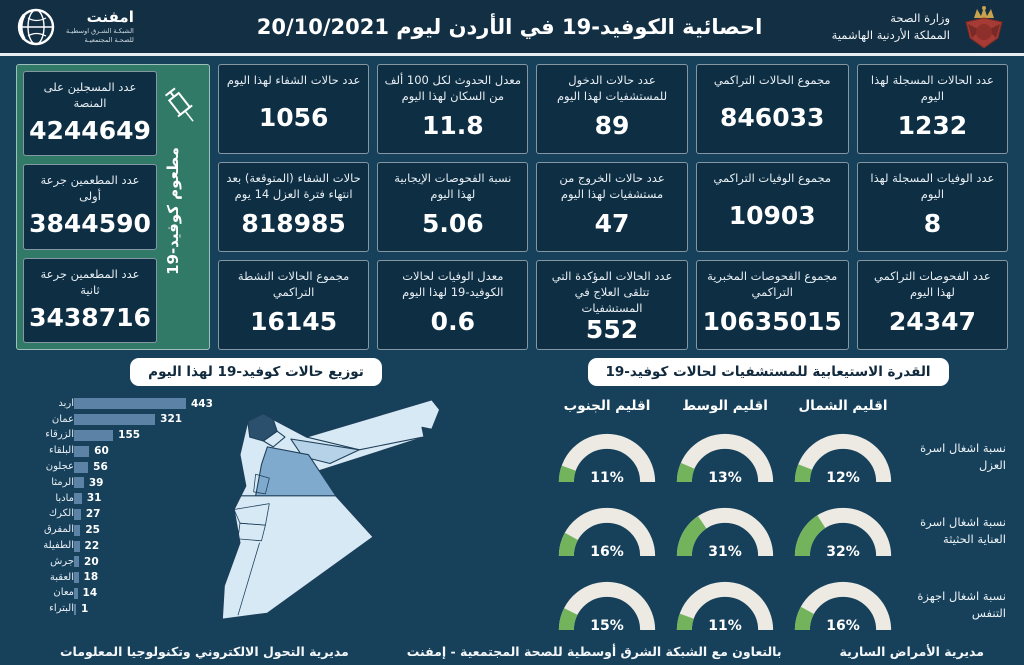  What do you see at coordinates (932, 207) in the screenshot?
I see `stat-card: عدد الوفيات المسجلة لهذا اليوم 8` at bounding box center [932, 207].